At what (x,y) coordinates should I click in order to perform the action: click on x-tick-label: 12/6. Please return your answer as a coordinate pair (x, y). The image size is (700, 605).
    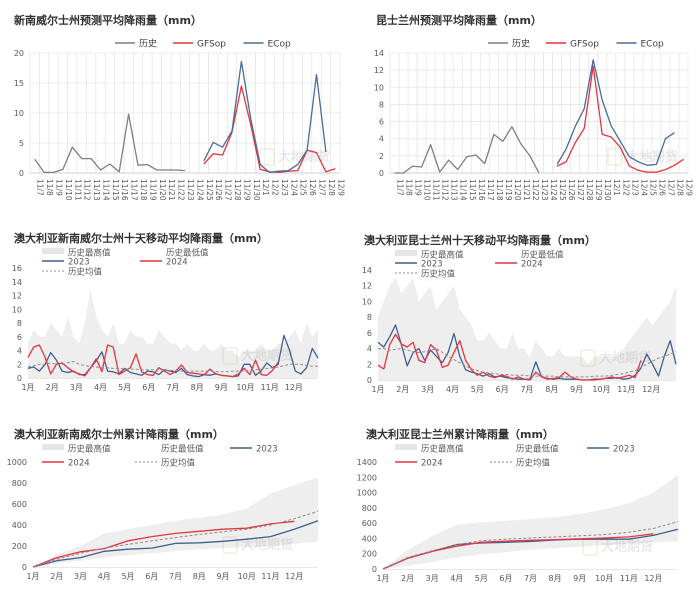
    Looking at the image, I should click on (661, 187).